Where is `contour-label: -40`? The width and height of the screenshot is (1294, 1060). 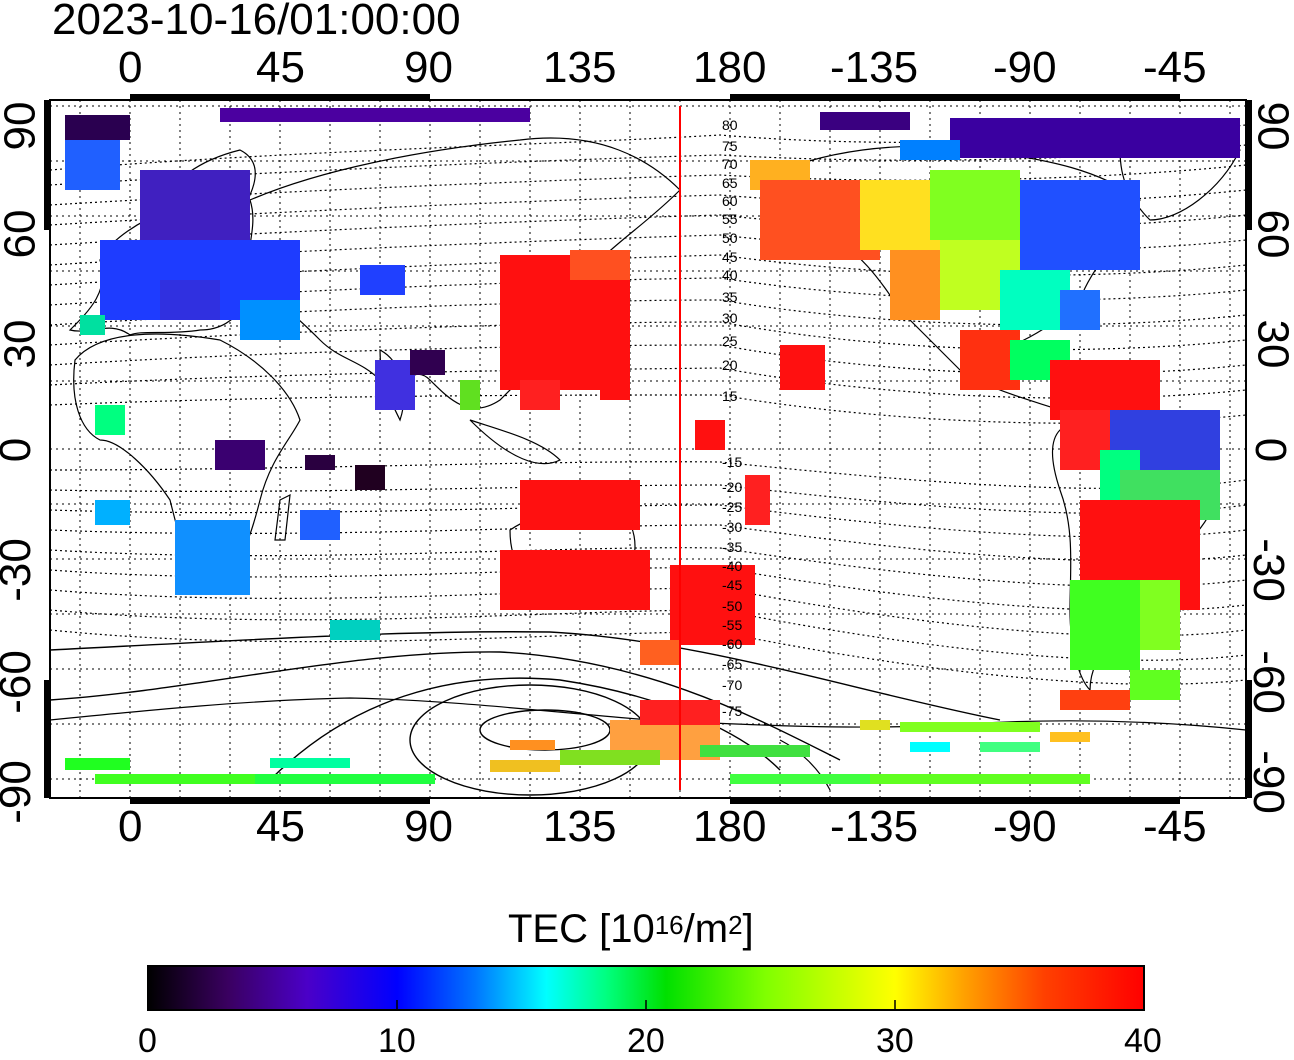
contour-label: -40 is located at coordinates (732, 566).